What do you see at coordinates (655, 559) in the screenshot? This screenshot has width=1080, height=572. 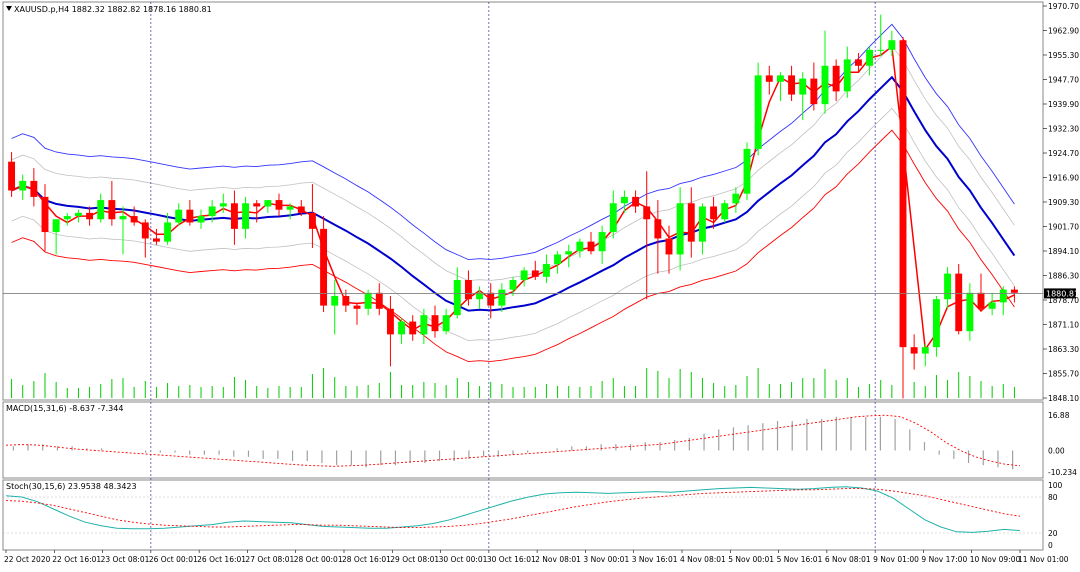 I see `time-tick-label: 3 Nov 16:01` at bounding box center [655, 559].